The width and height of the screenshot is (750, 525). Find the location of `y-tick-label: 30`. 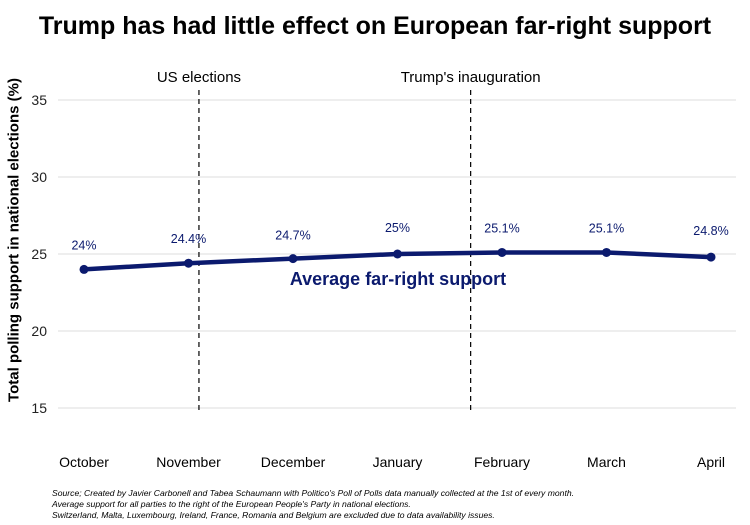

y-tick-label: 30 is located at coordinates (39, 177).